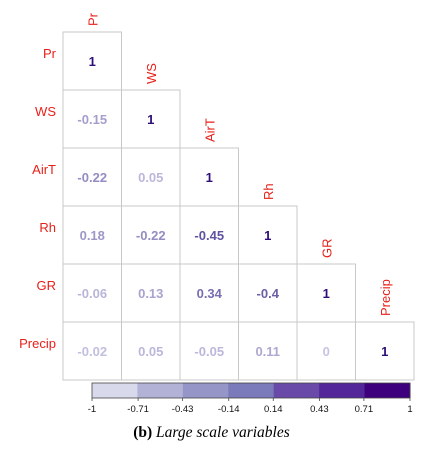 This screenshot has height=450, width=423. I want to click on colorbar-tick-label: -0.43, so click(183, 409).